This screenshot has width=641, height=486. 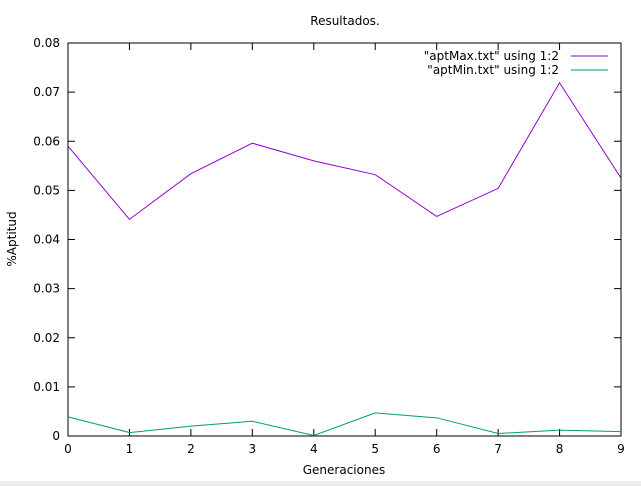 I want to click on y-tick-label: 0.07, so click(x=46, y=92).